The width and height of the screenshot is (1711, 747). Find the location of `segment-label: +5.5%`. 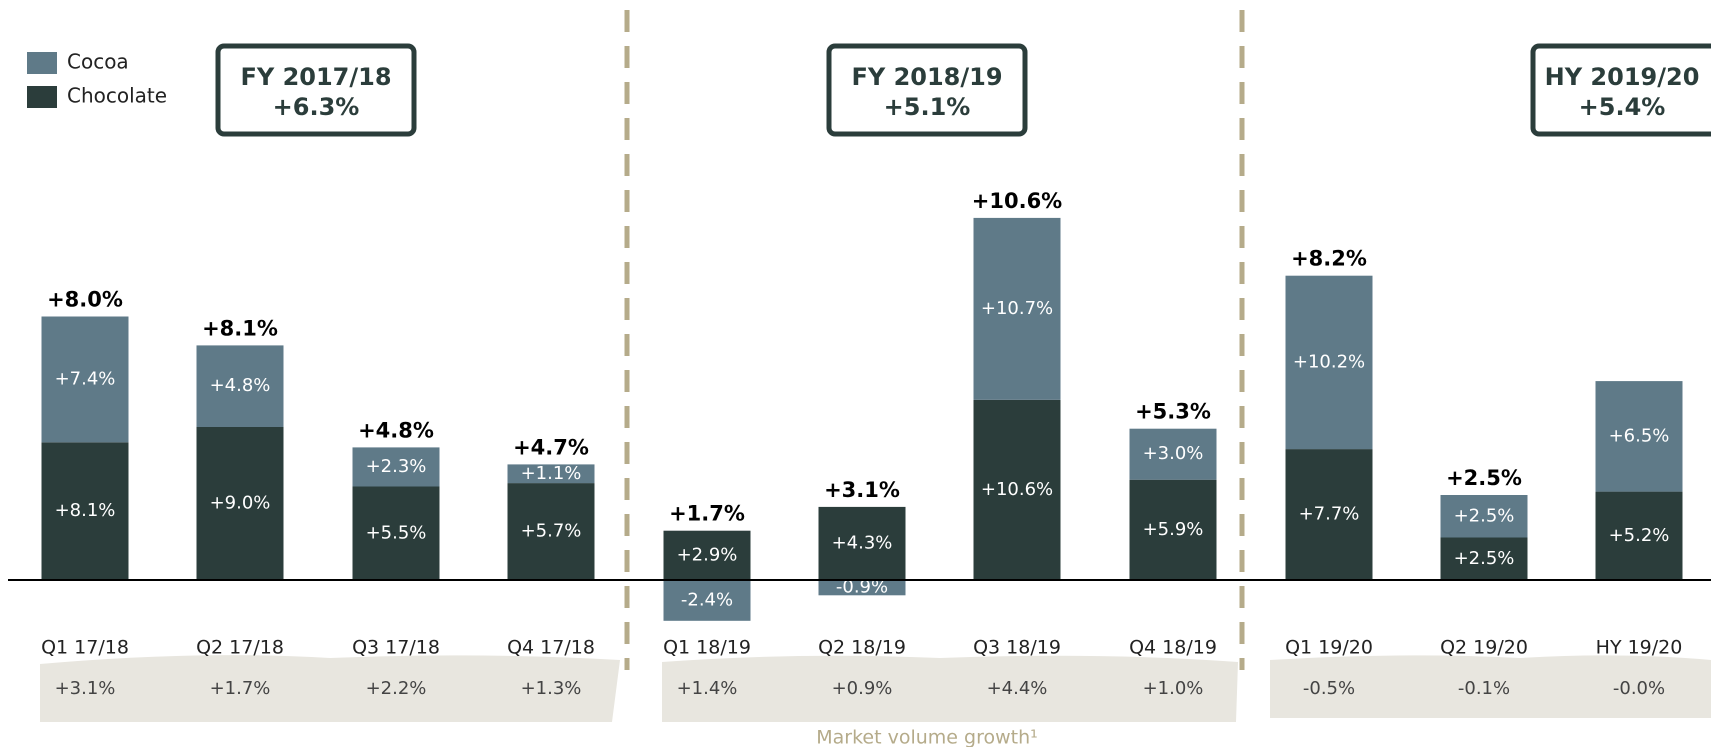

segment-label: +5.5% is located at coordinates (396, 532).